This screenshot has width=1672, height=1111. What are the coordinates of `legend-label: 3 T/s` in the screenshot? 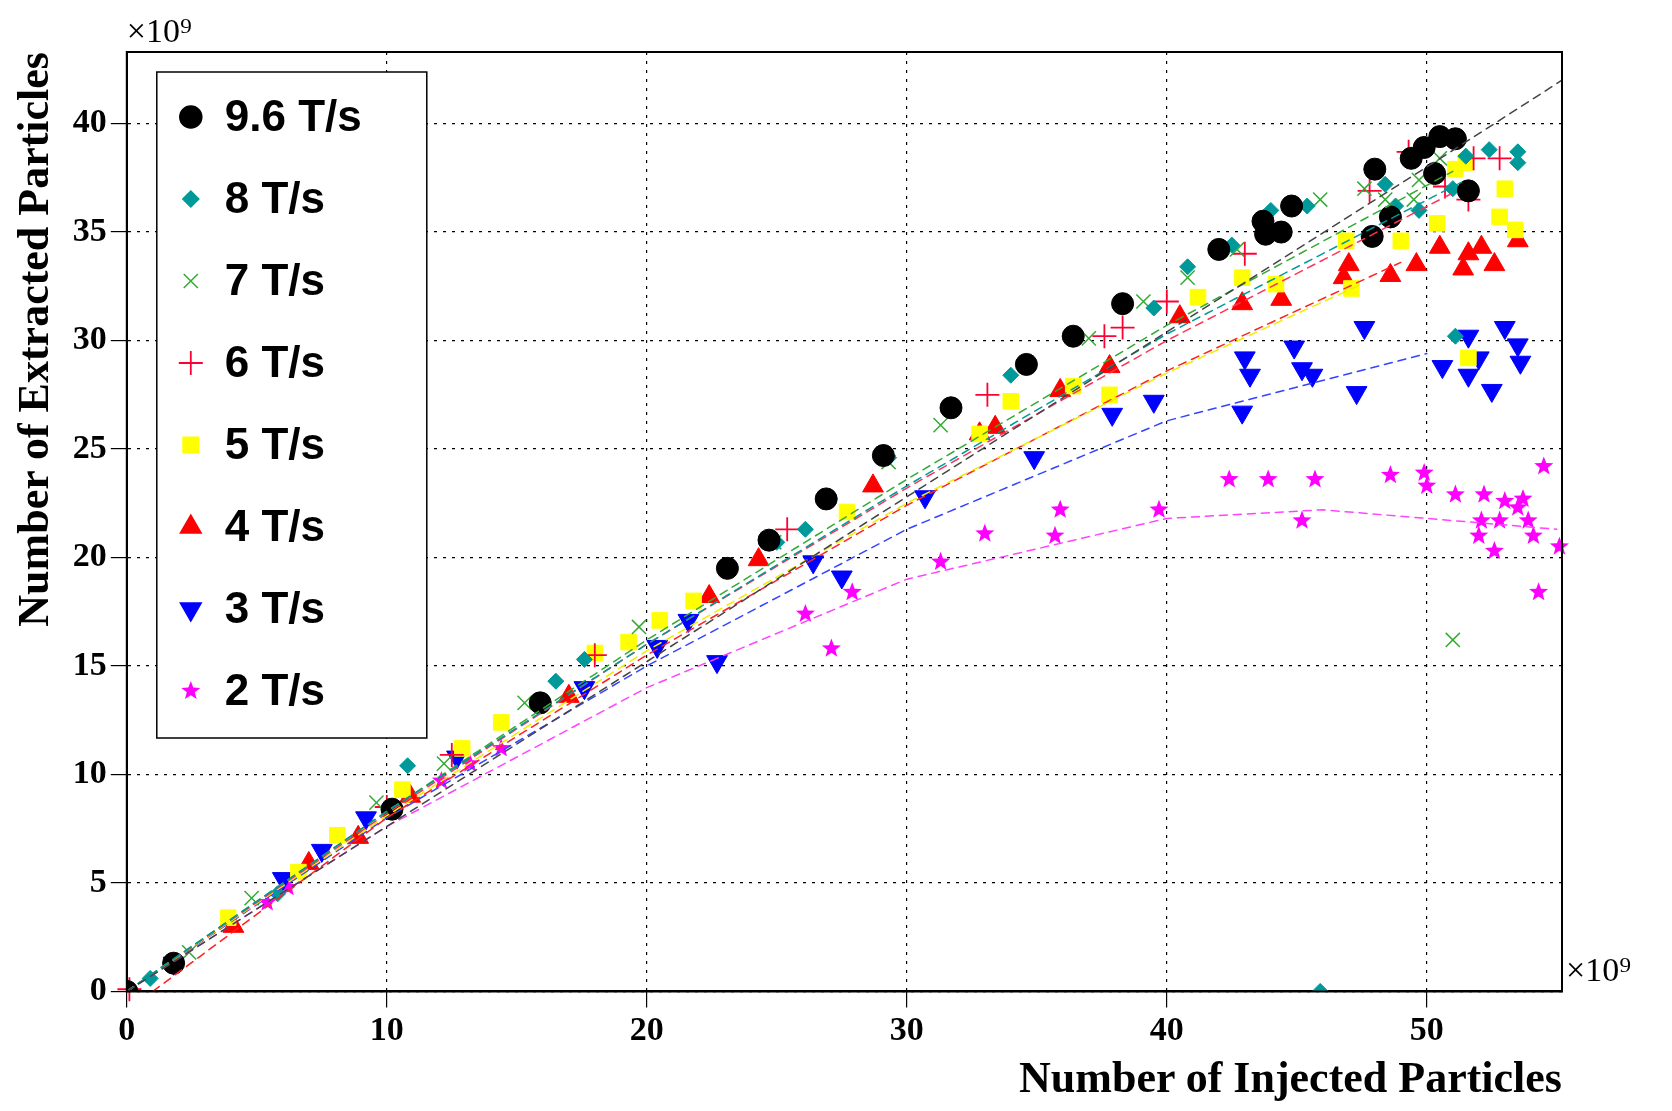 It's located at (275, 608).